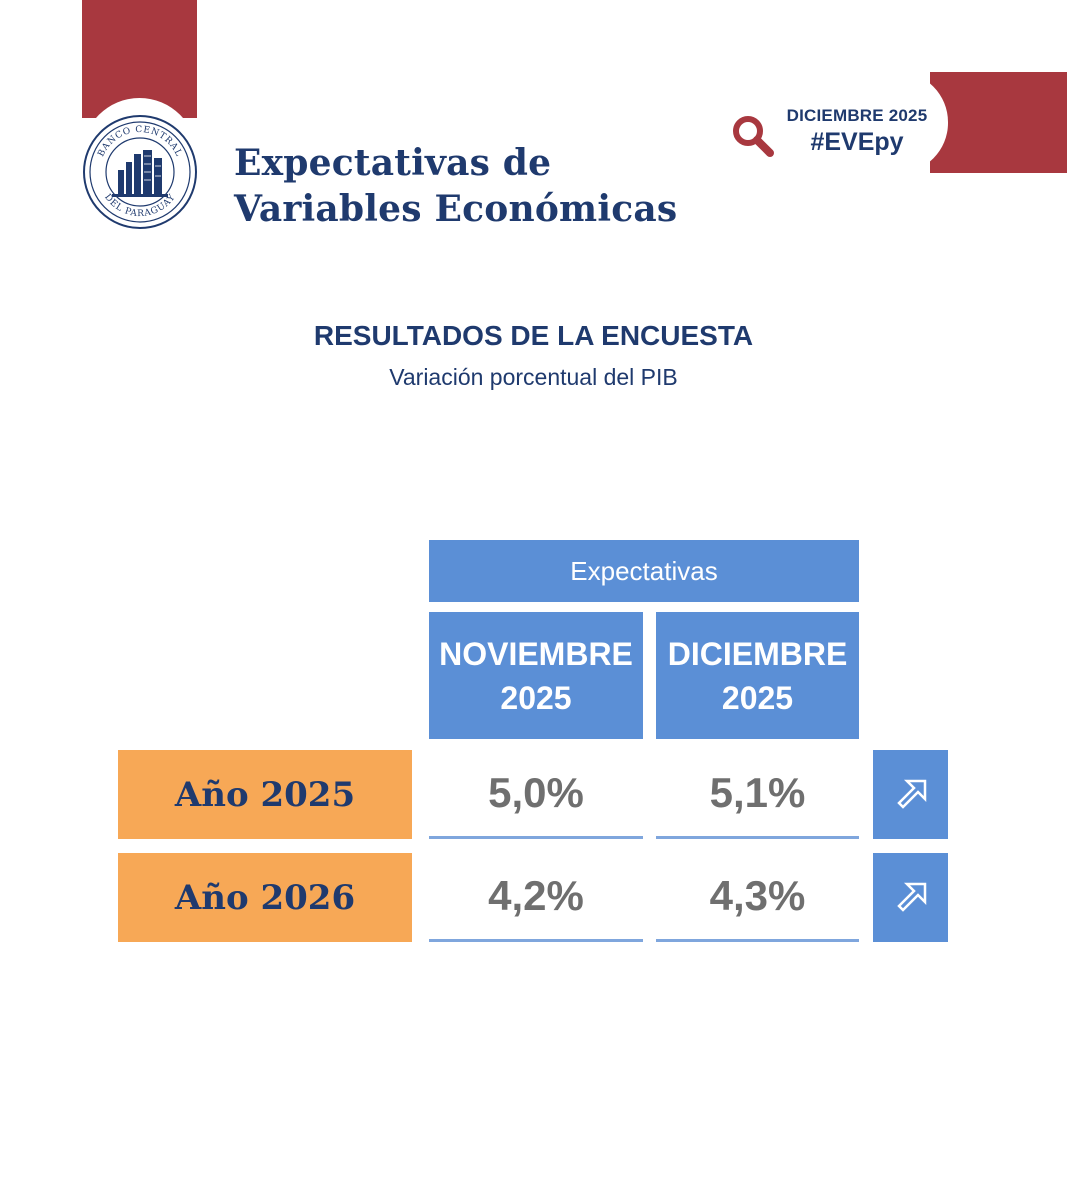 This screenshot has height=1200, width=1067. What do you see at coordinates (757, 653) in the screenshot?
I see `column-header-month: DICIEMBRE` at bounding box center [757, 653].